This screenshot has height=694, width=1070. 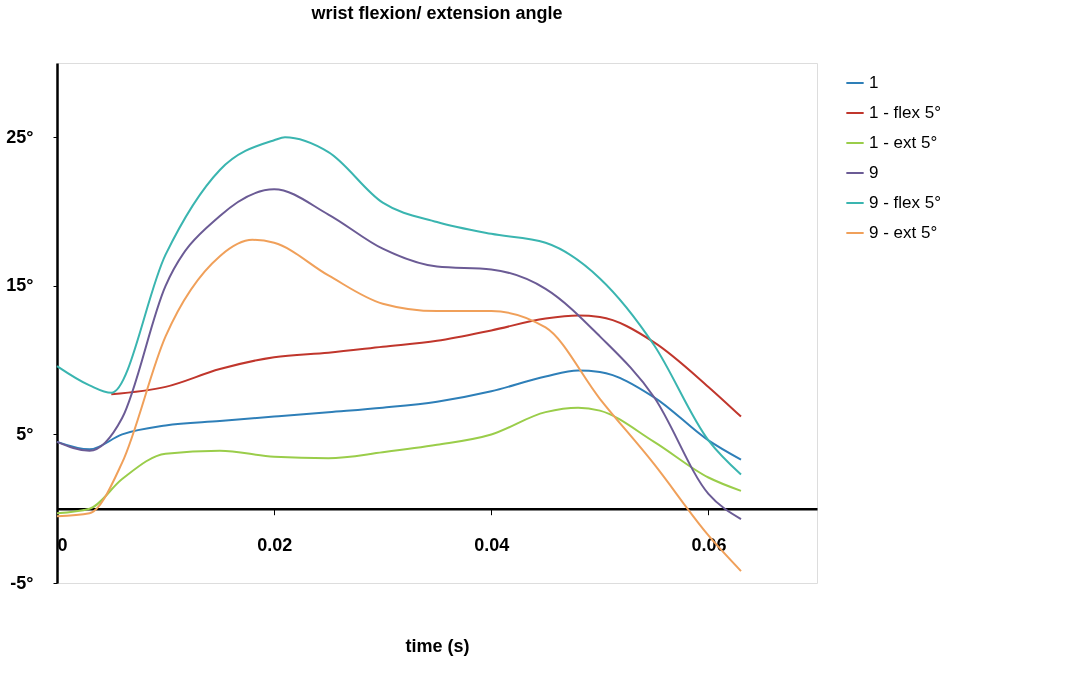 I want to click on chart-title: wrist flexion/ extension angle, so click(x=436, y=13).